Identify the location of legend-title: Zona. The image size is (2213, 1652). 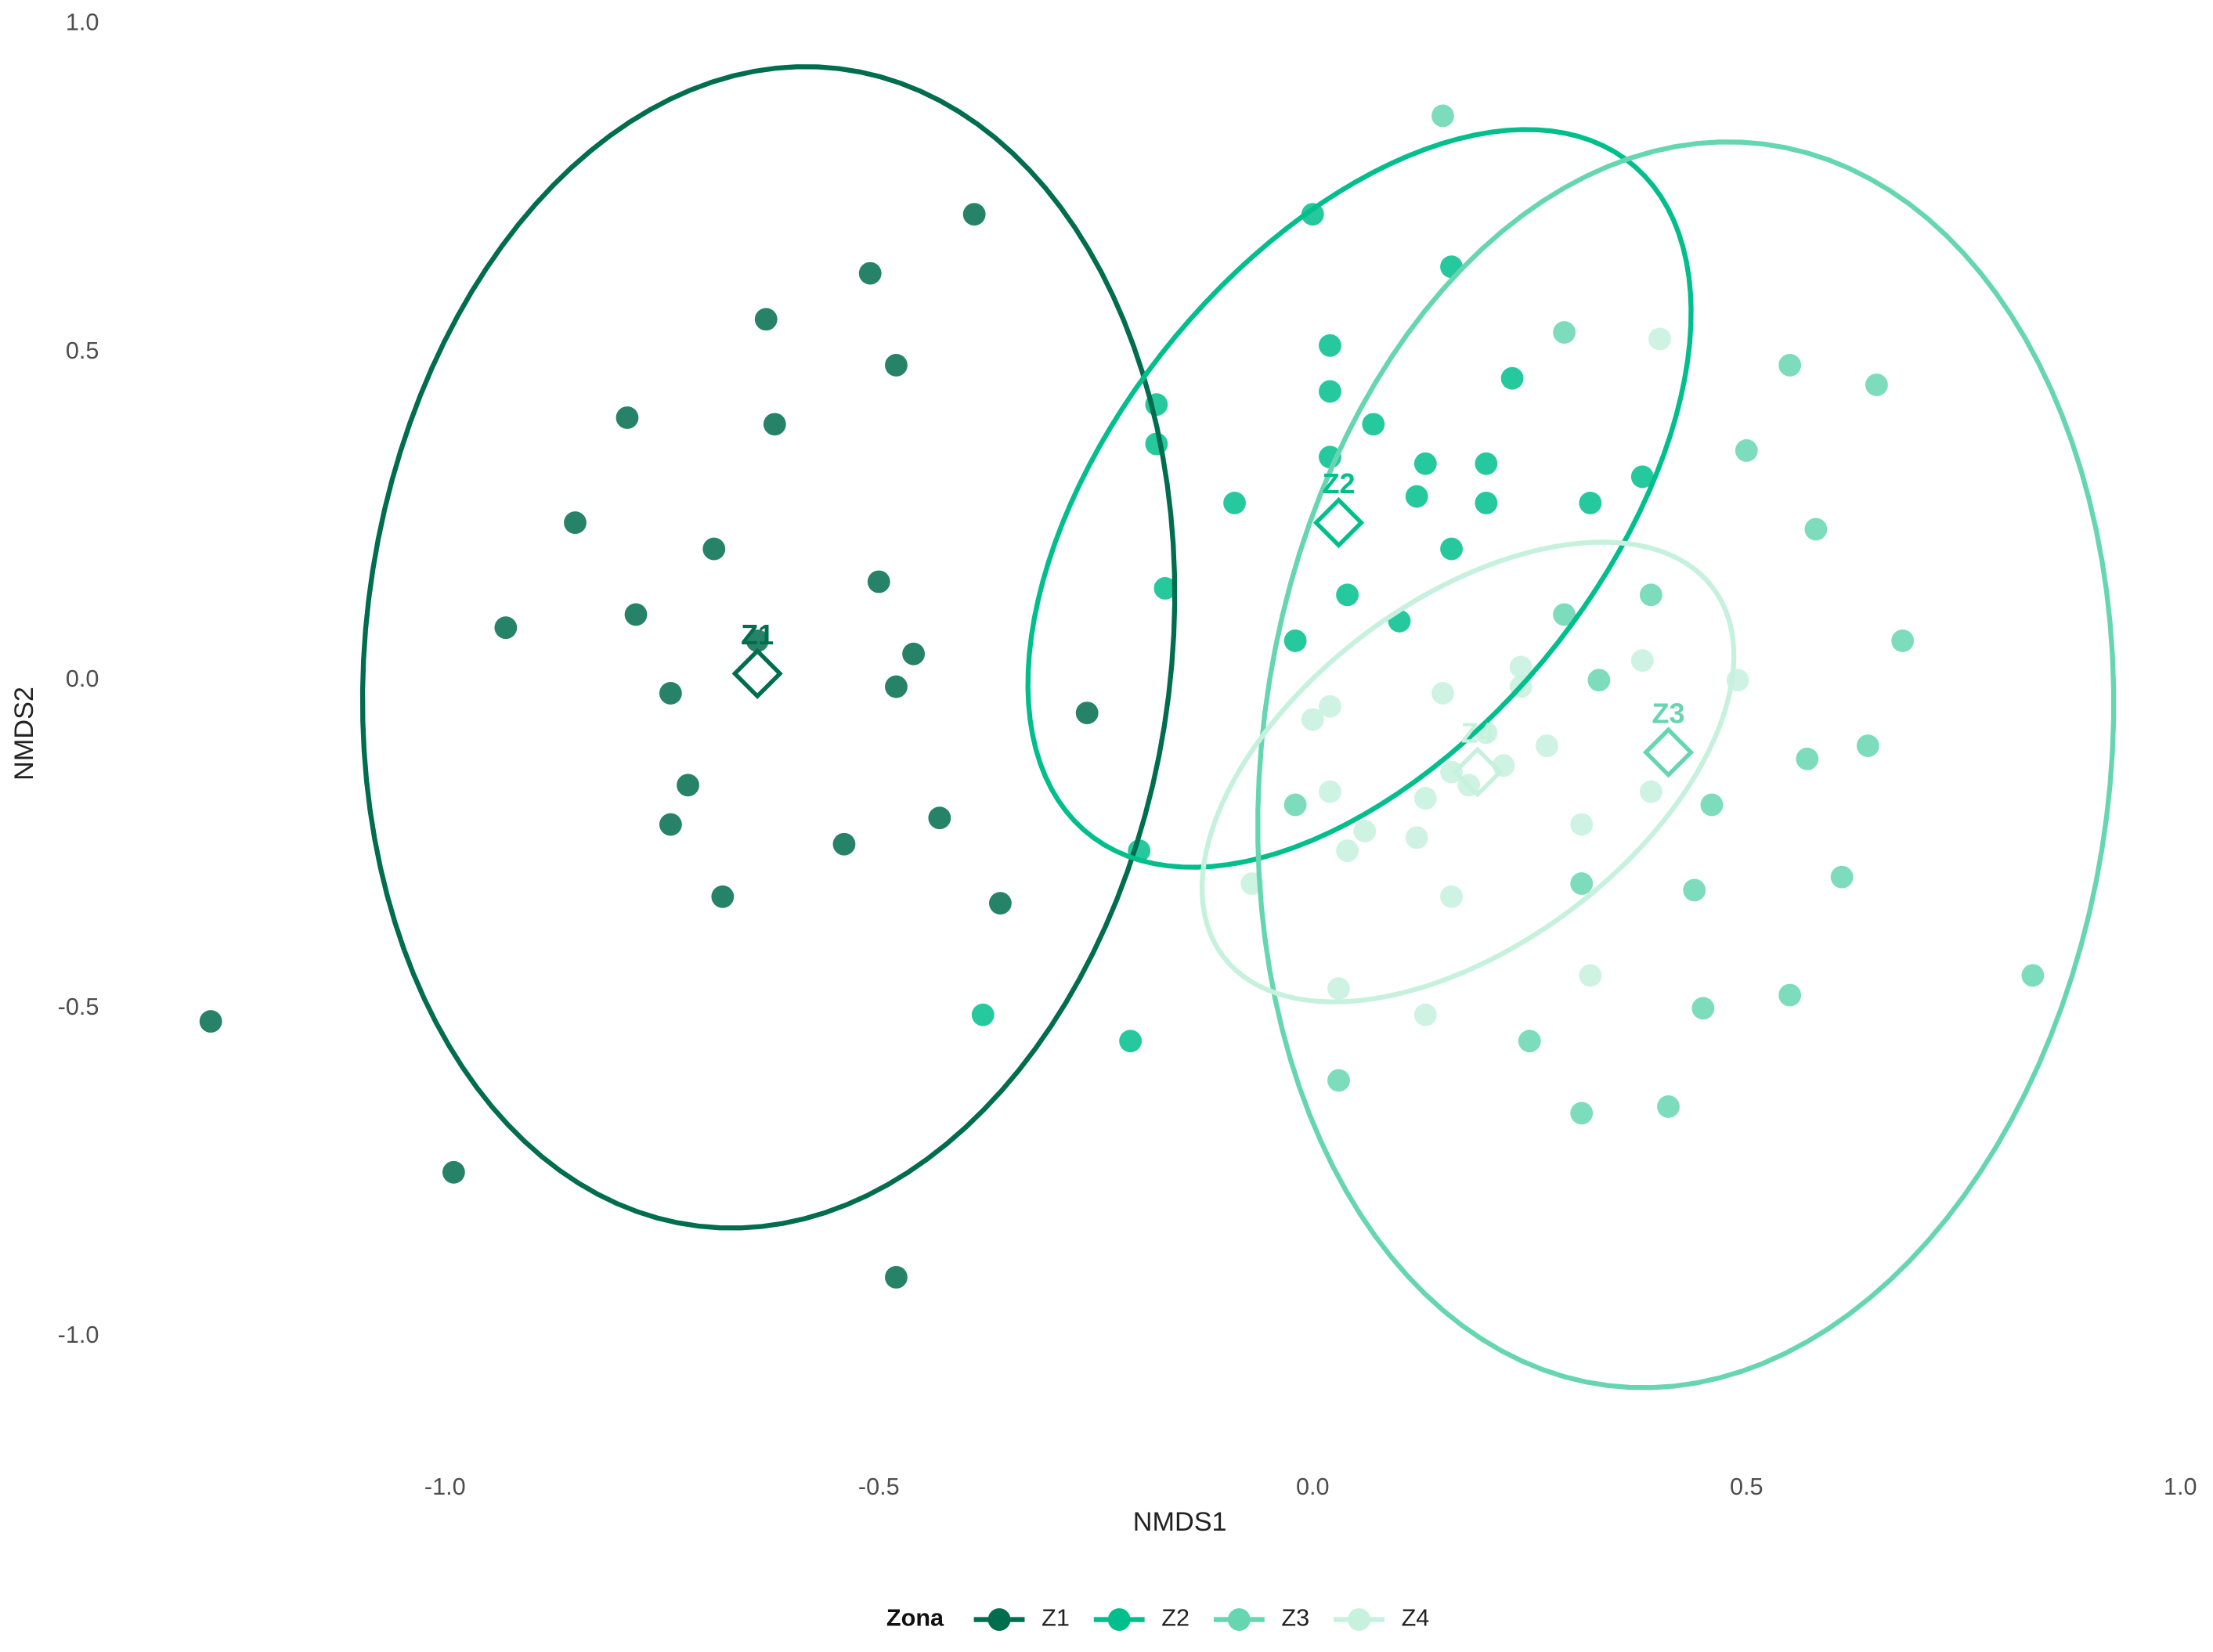
(915, 1618).